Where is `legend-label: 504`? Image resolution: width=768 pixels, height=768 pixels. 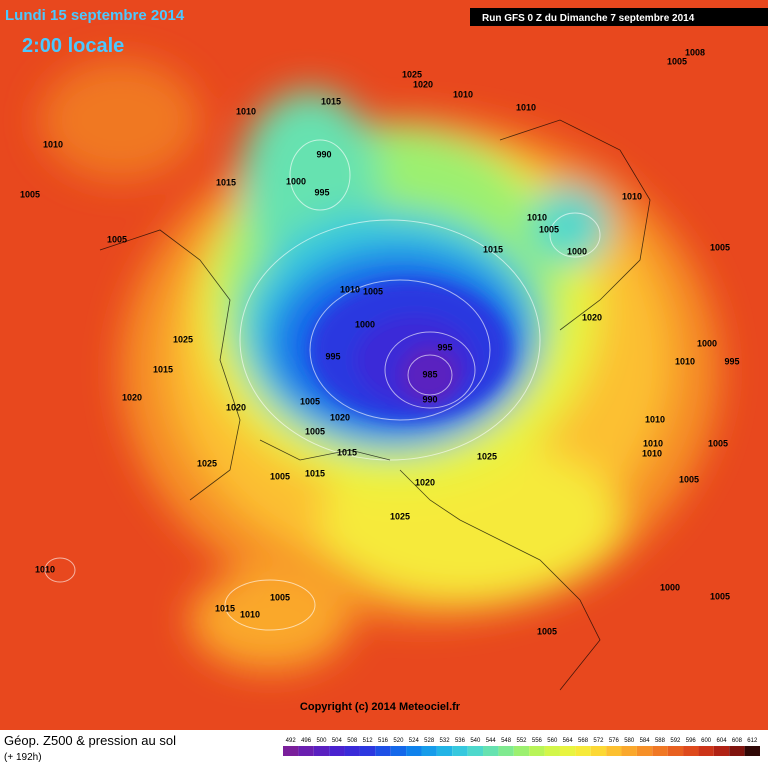 legend-label: 504 is located at coordinates (337, 741).